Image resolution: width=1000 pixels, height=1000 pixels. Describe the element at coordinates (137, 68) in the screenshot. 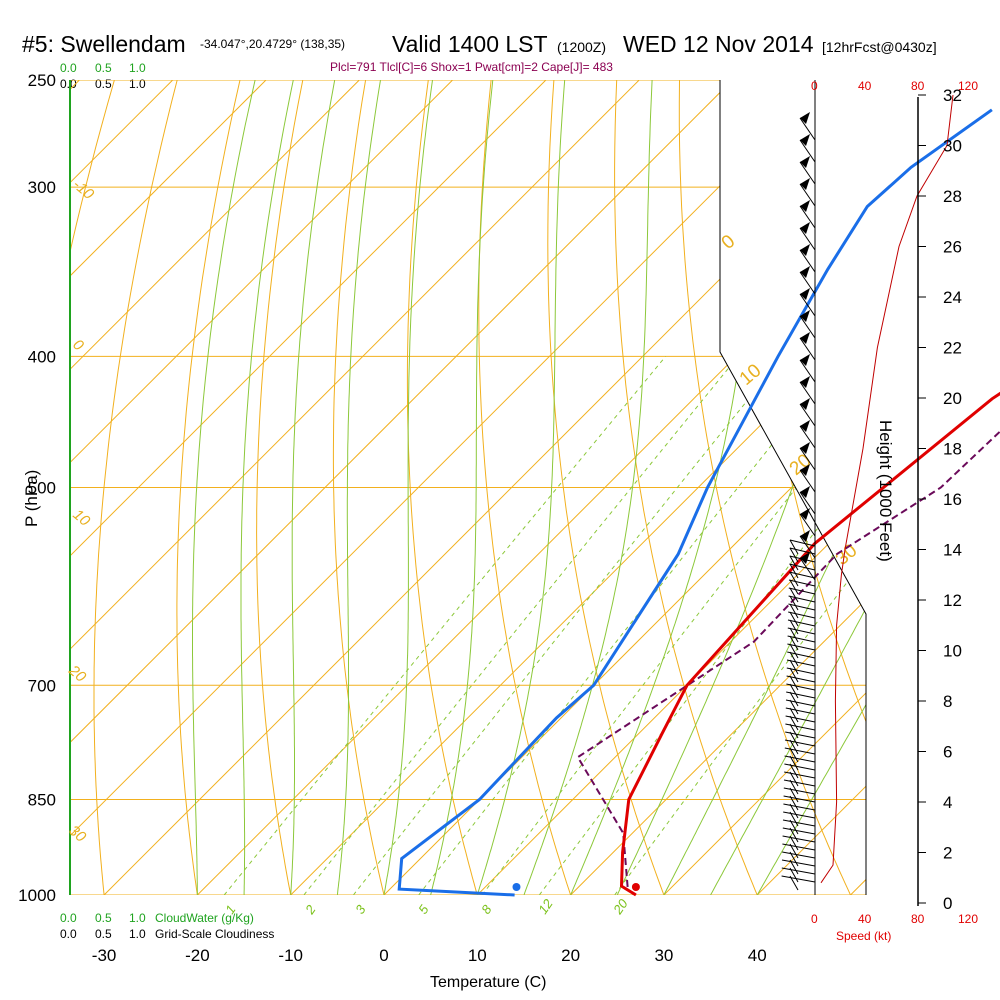

I see `cloud-water-tick: 1.0` at that location.